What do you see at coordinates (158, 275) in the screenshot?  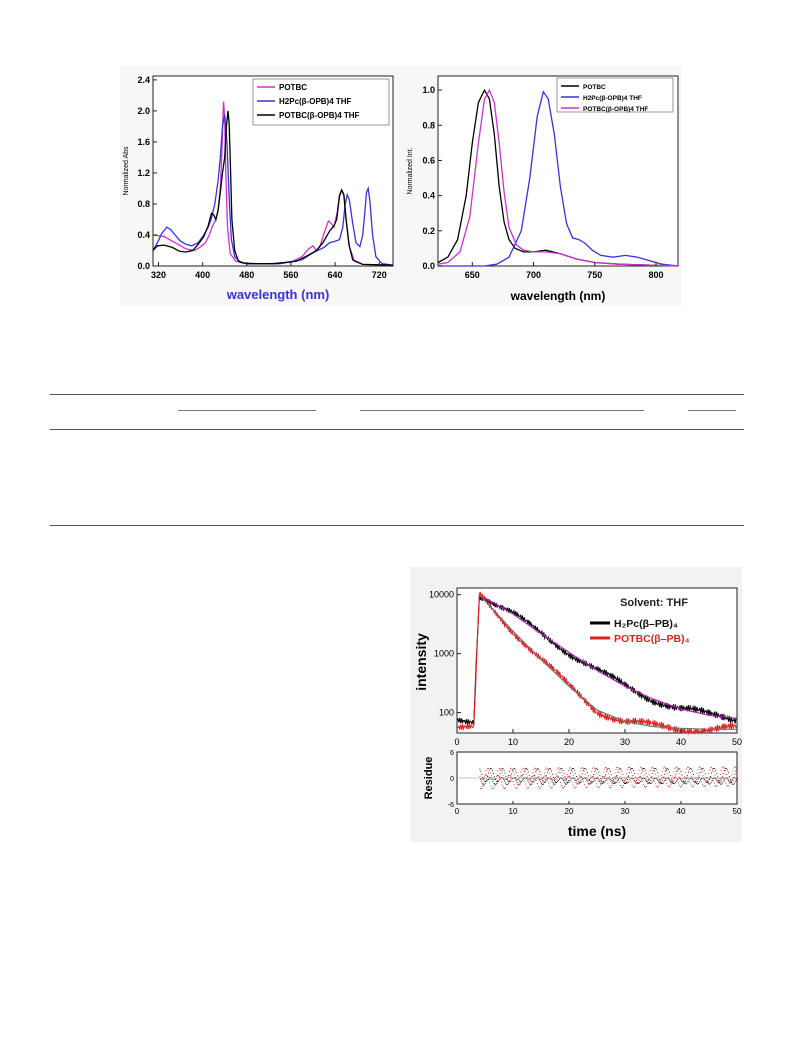 I see `absorption-x-tick-label: 320` at bounding box center [158, 275].